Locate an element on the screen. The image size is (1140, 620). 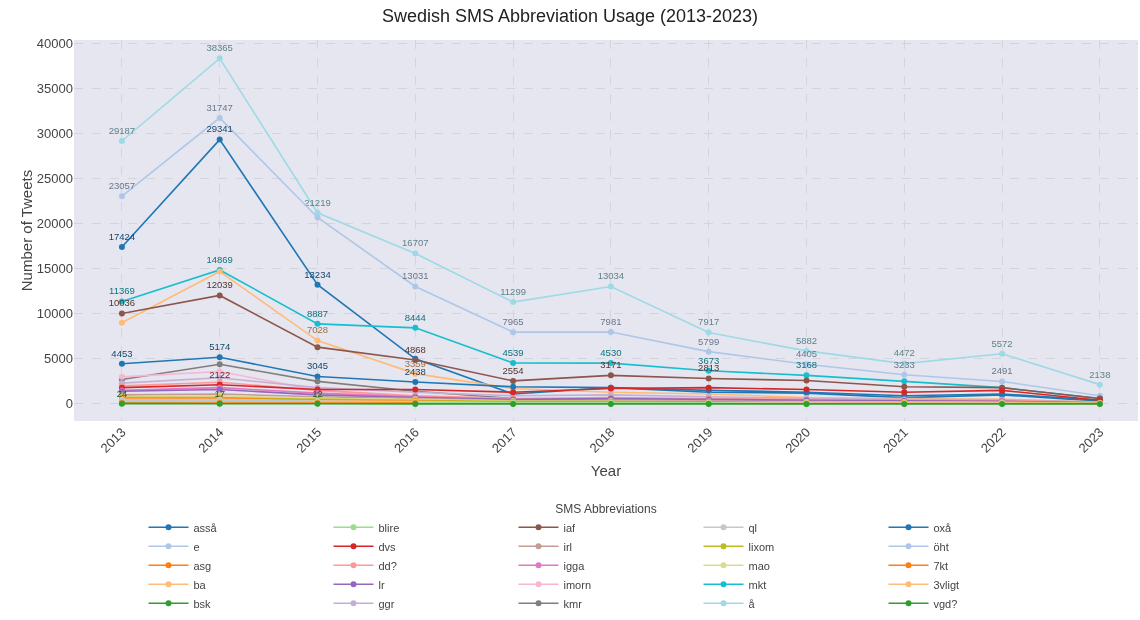
data-label: 4453 is located at coordinates (122, 353).